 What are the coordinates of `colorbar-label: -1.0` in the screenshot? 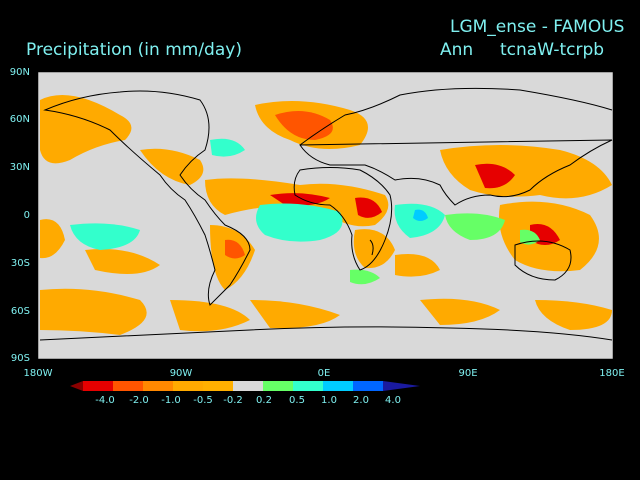 It's located at (171, 400).